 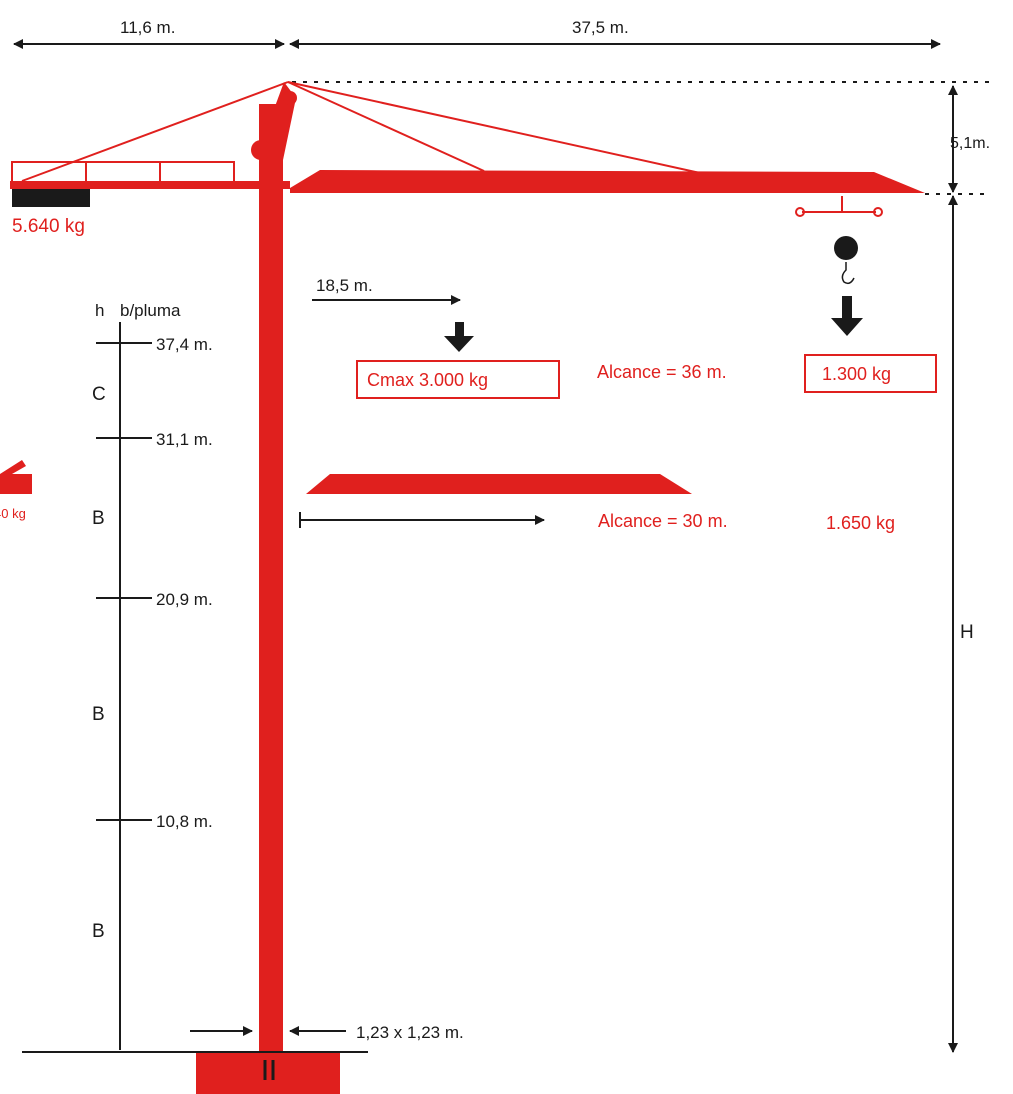 I want to click on tower-top-pulley, so click(x=290, y=98).